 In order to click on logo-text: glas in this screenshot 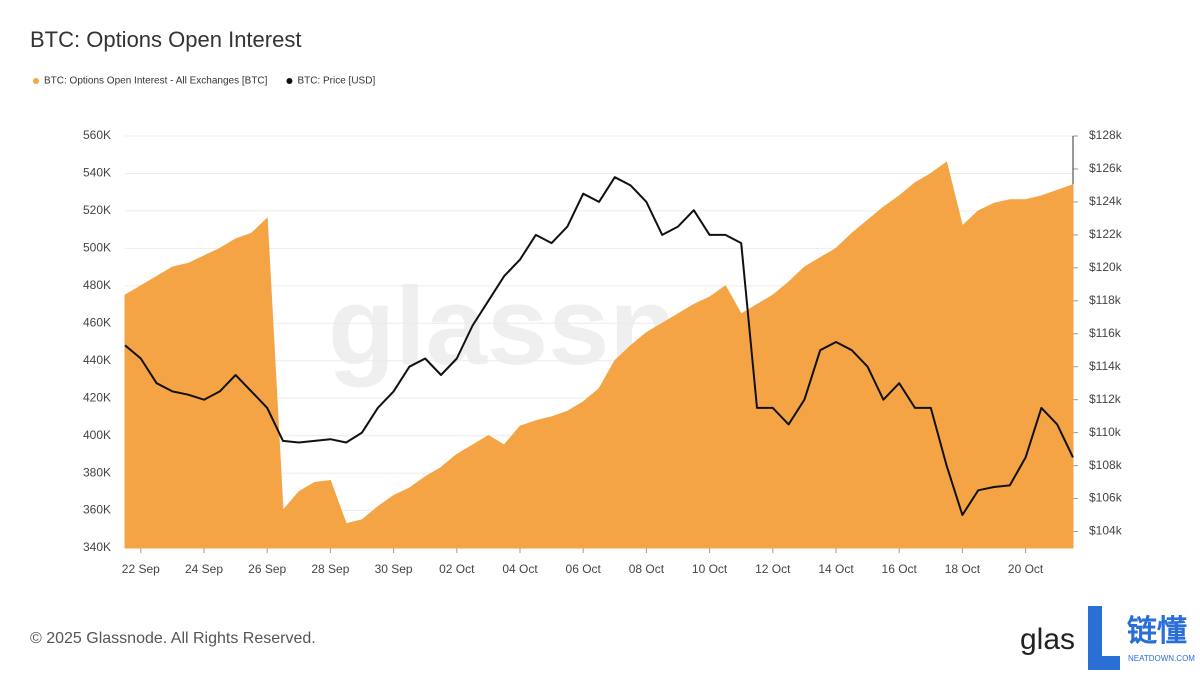, I will do `click(1047, 639)`.